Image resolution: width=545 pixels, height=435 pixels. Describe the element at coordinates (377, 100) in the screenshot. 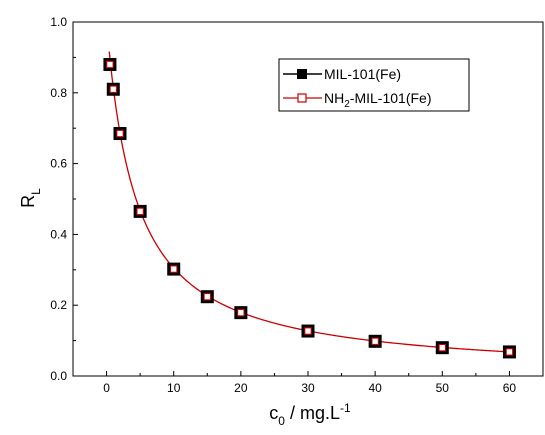

I see `legend-label-series-2: NH2-MIL-101(Fe)` at that location.